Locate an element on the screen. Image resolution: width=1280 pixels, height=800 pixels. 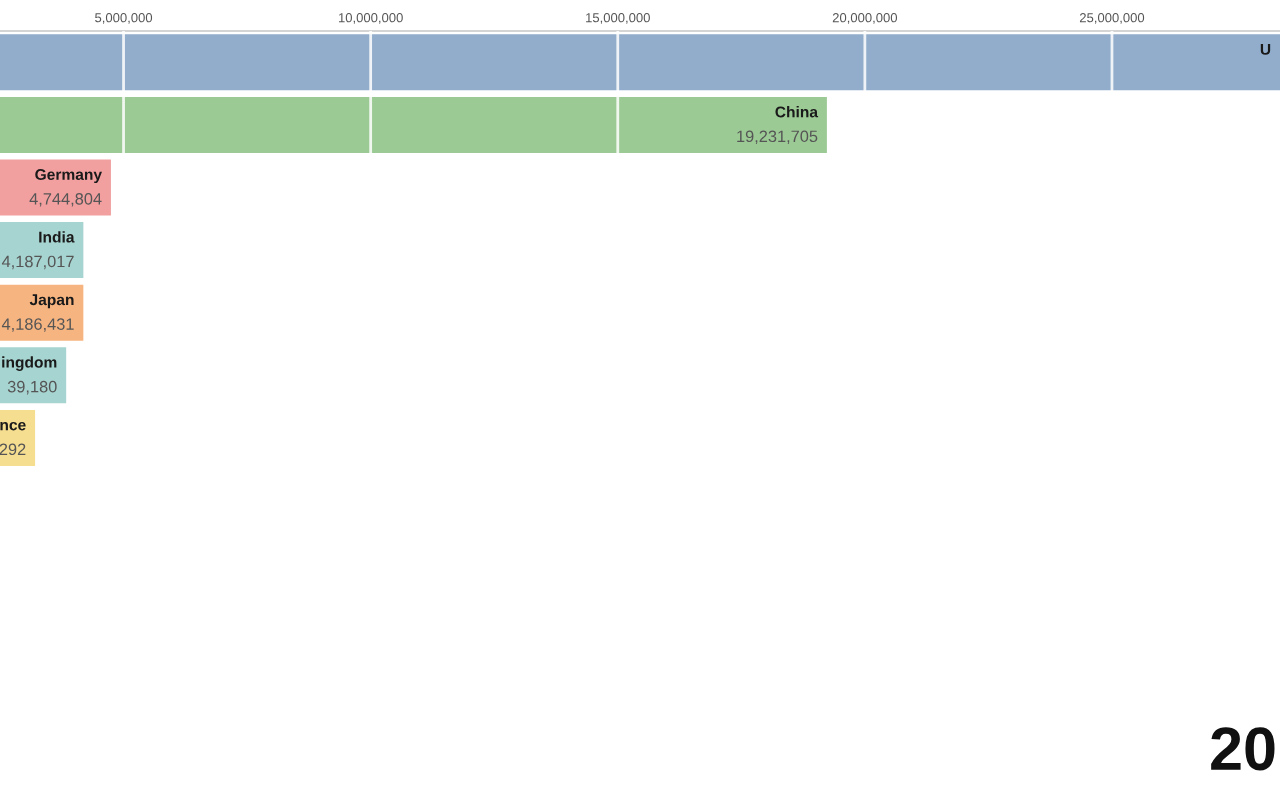
data-label: 4,187,017 is located at coordinates (37, 262).